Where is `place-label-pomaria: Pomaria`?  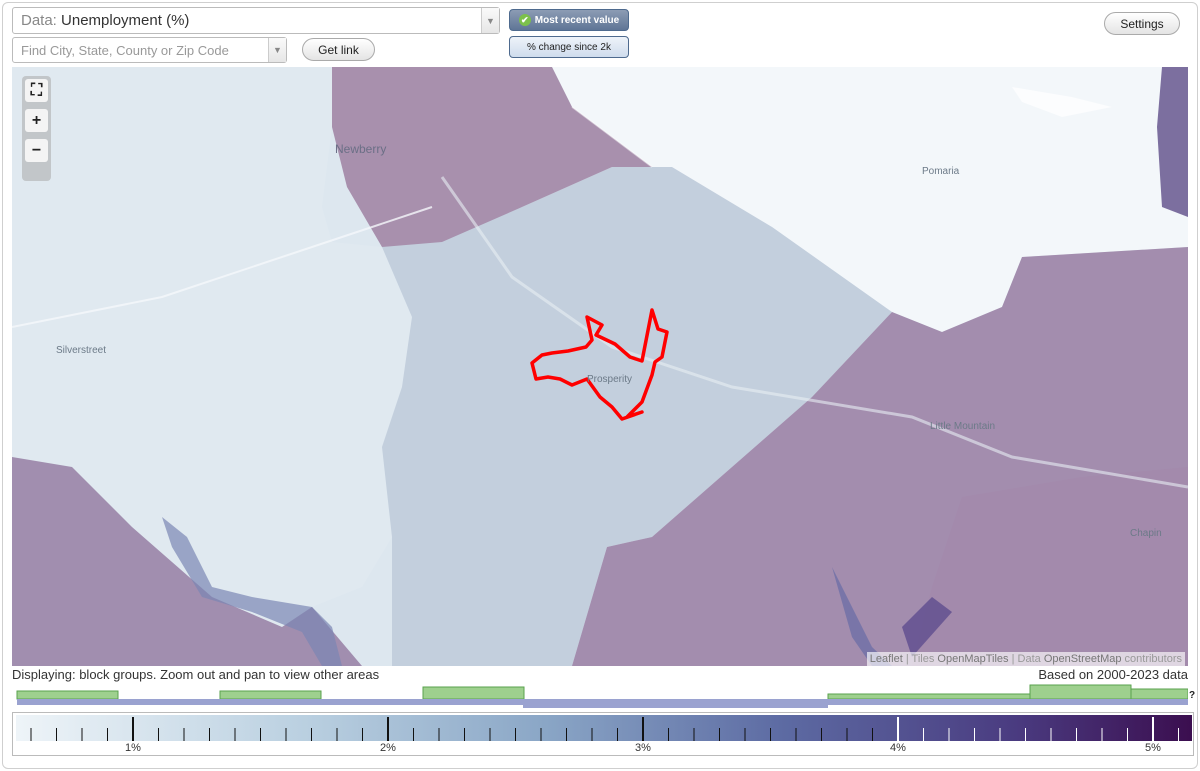 place-label-pomaria: Pomaria is located at coordinates (941, 171).